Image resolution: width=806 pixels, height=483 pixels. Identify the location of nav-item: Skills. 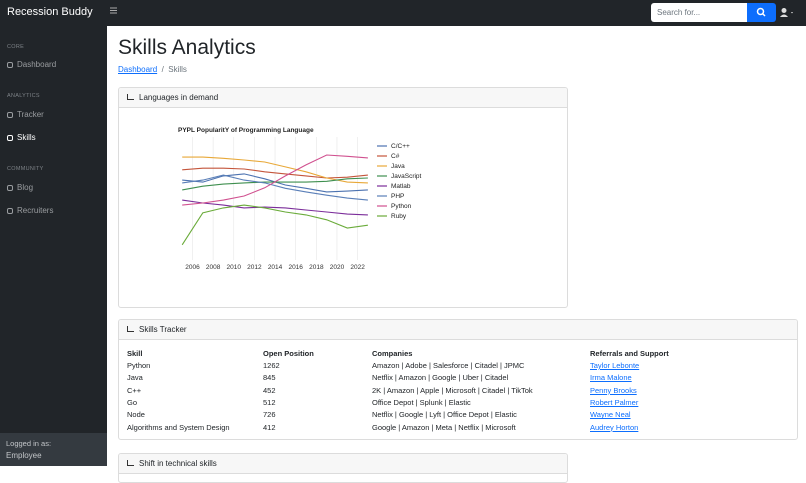
(21, 137).